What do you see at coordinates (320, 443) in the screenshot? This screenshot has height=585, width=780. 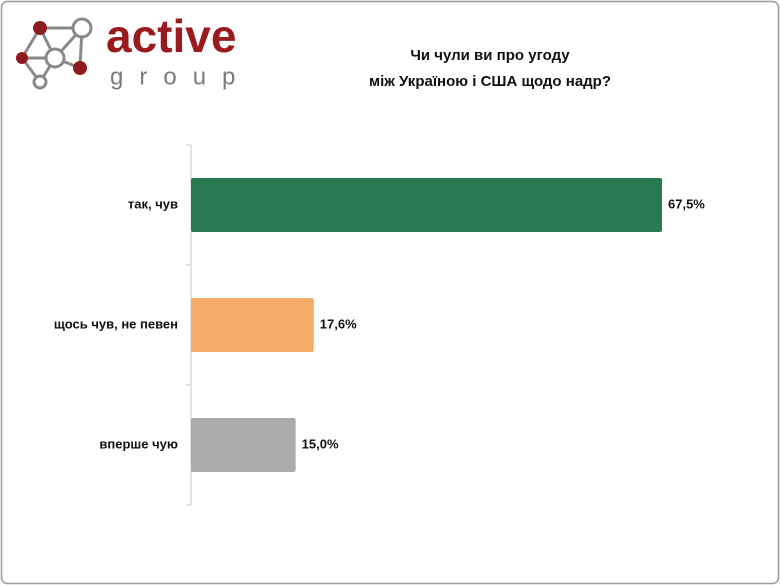 I see `value-label: 15,0%` at bounding box center [320, 443].